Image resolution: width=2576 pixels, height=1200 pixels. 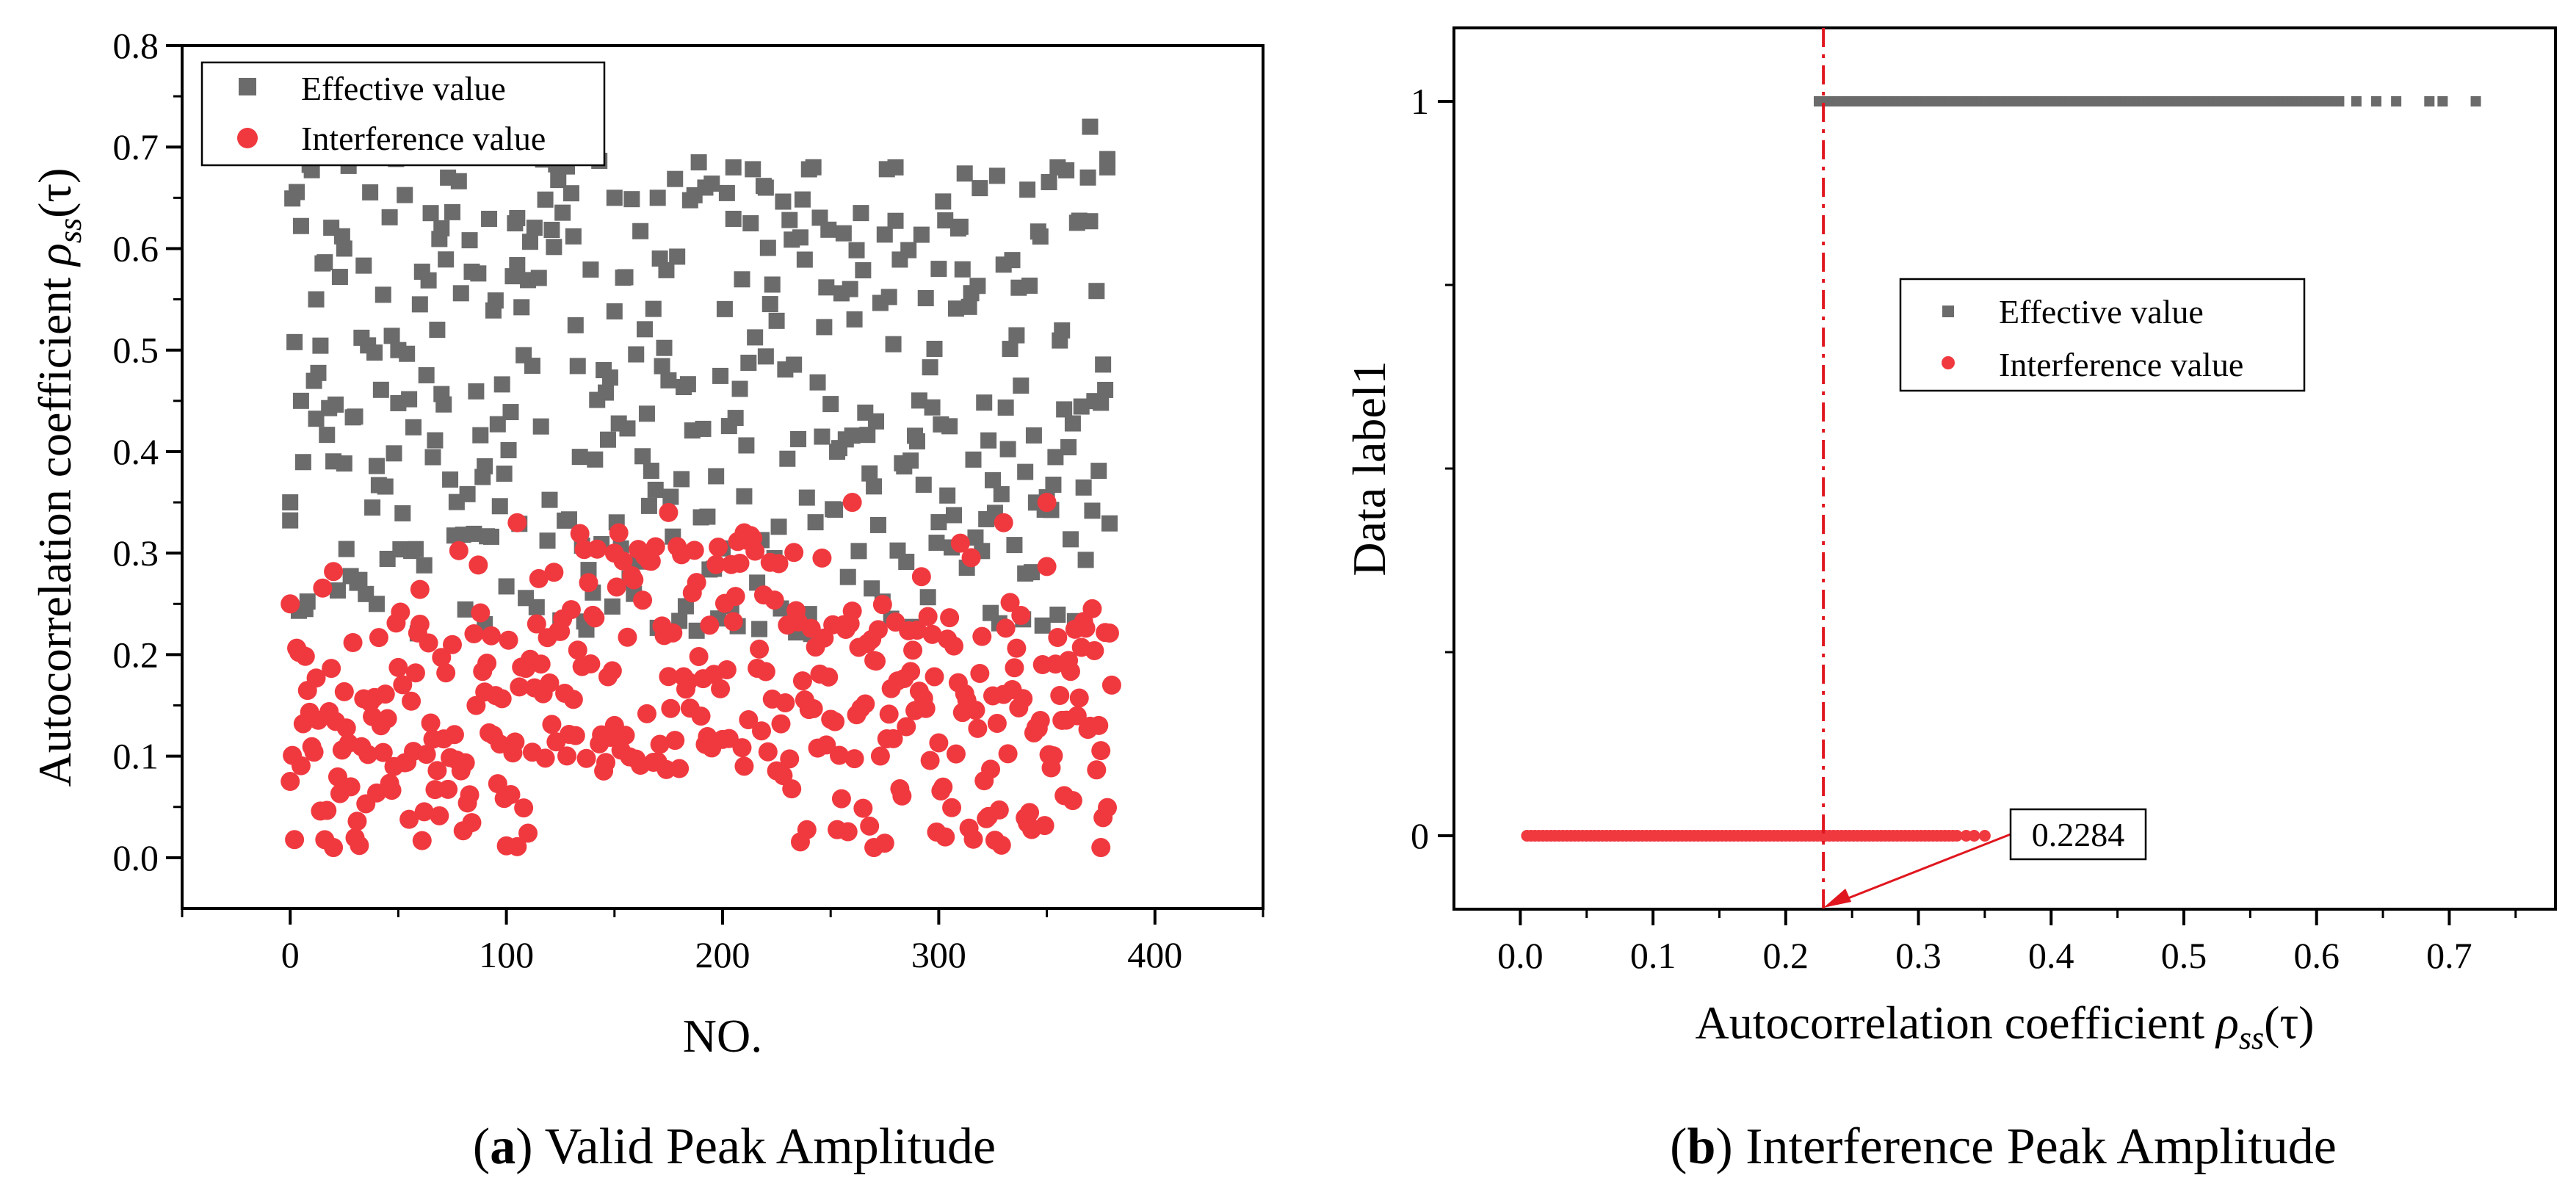 What do you see at coordinates (403, 88) in the screenshot?
I see `a-legend-label-effective: Effective value` at bounding box center [403, 88].